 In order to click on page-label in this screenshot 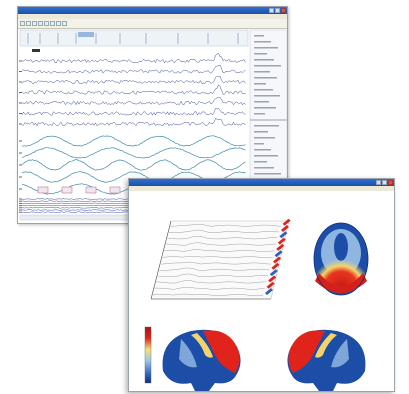, I will do `click(36, 50)`.